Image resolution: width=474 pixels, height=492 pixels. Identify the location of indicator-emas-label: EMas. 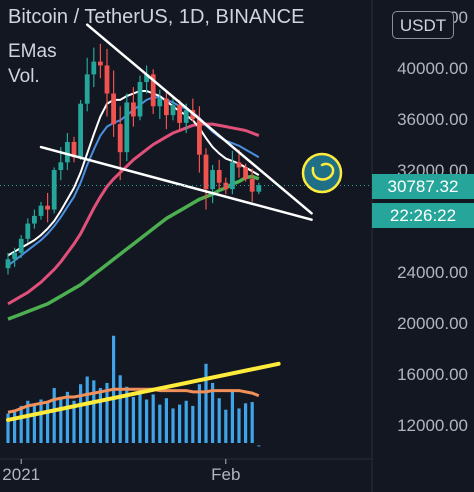
(32, 51).